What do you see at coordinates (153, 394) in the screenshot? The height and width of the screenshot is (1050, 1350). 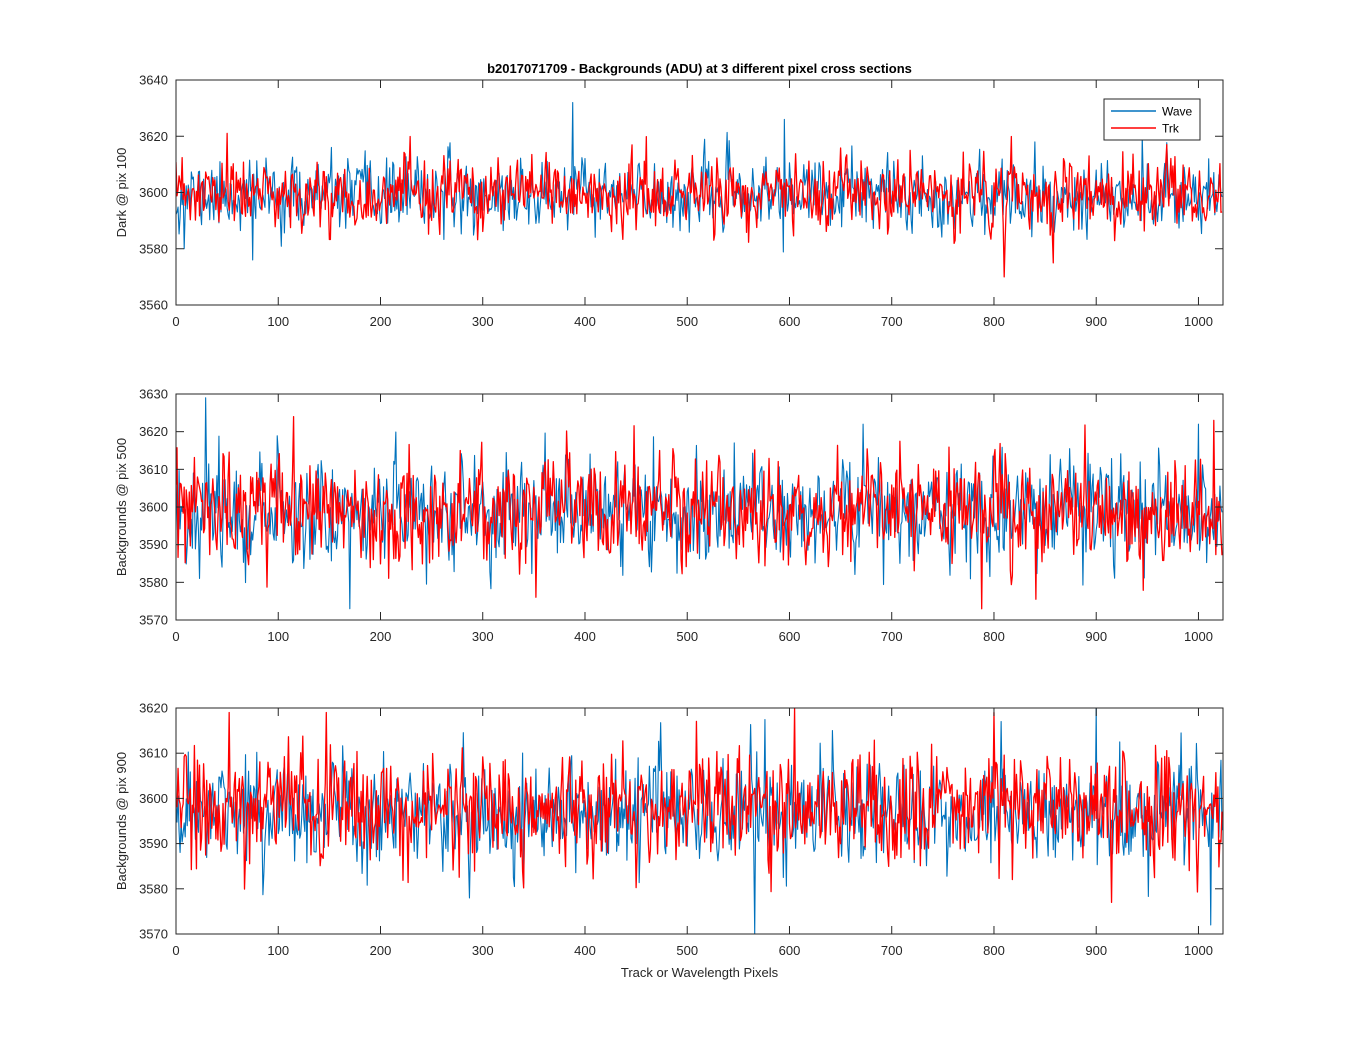 I see `y-tick-label: 3630` at bounding box center [153, 394].